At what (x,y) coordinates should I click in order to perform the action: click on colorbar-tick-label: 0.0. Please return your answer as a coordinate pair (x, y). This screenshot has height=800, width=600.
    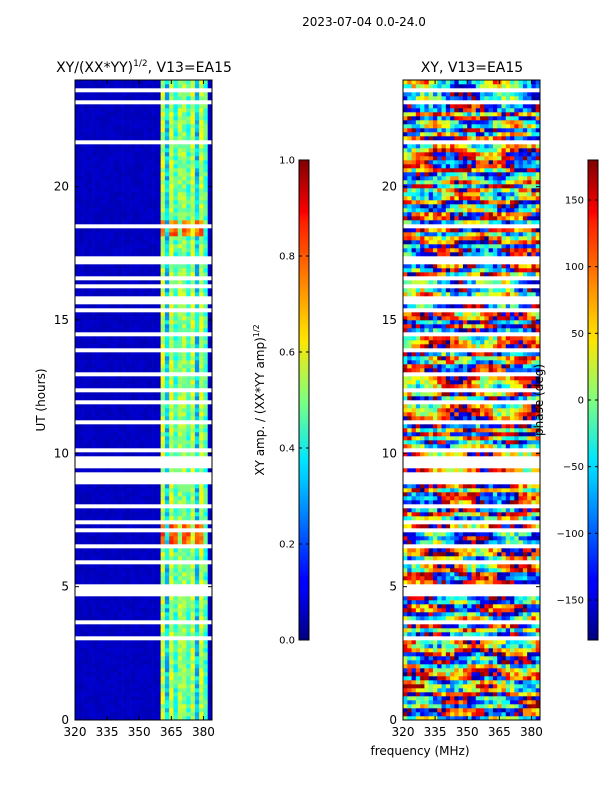
    Looking at the image, I should click on (287, 641).